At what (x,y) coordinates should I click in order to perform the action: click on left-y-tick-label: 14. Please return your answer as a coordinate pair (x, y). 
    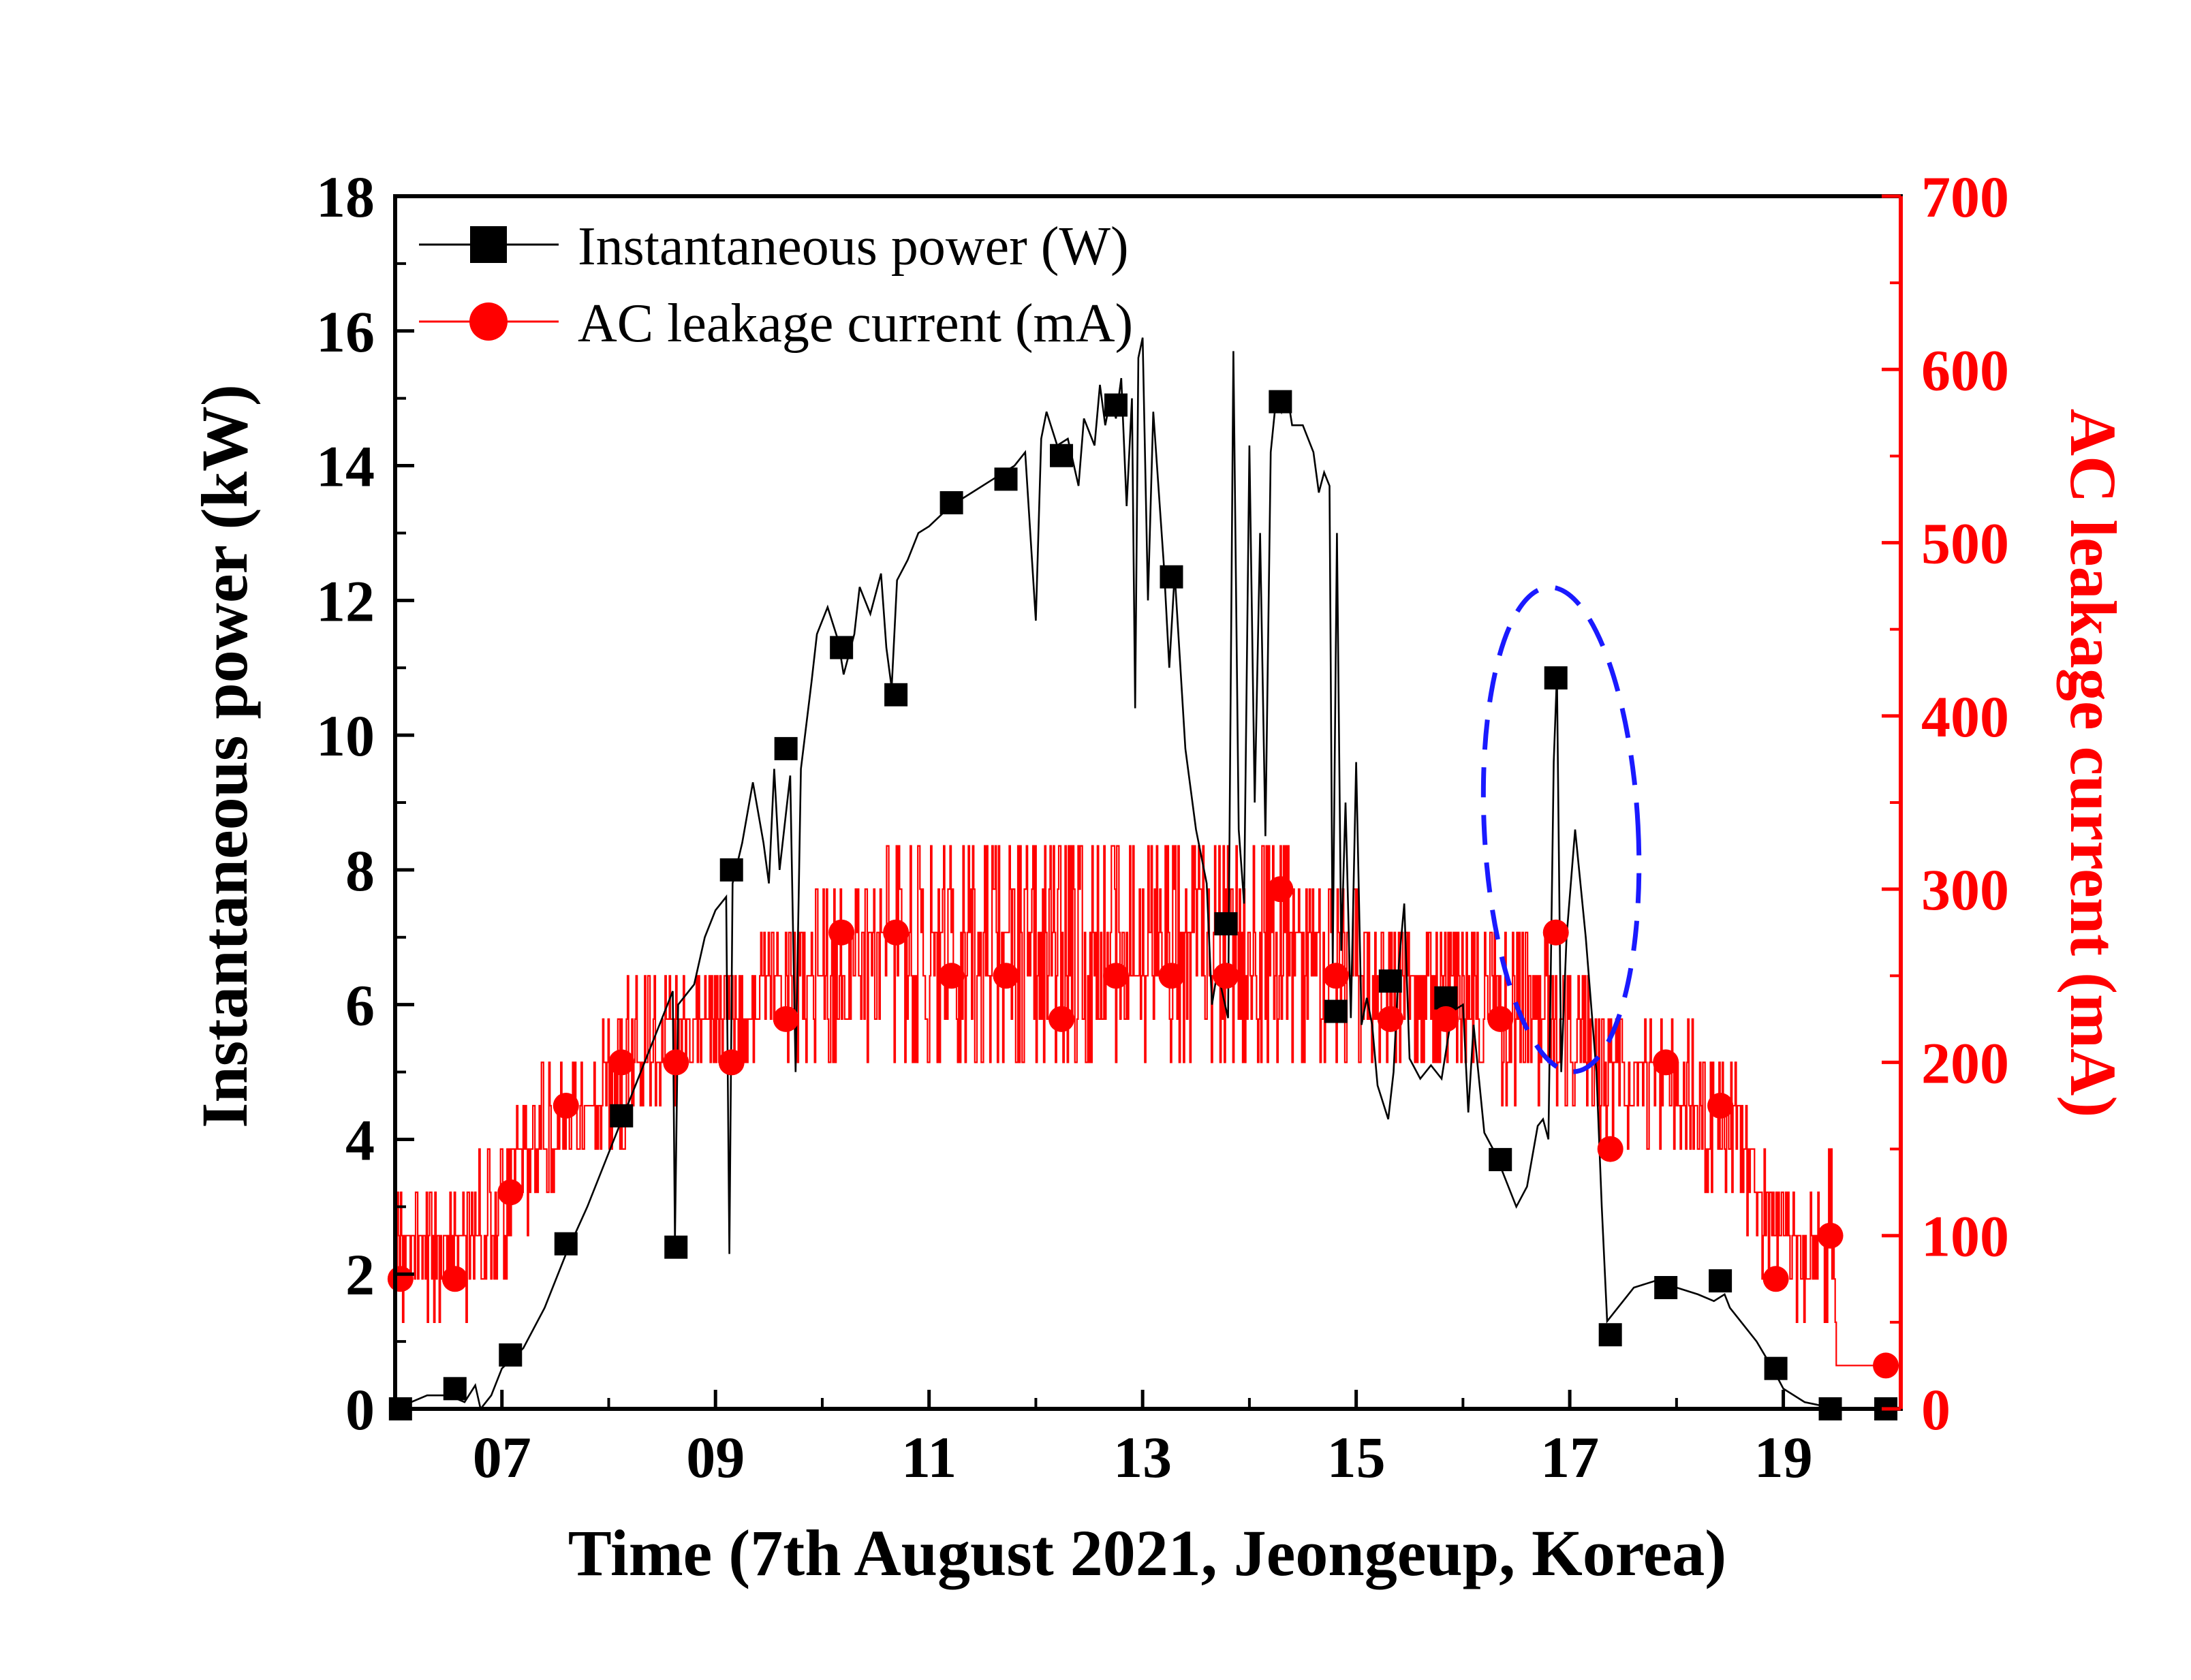
    Looking at the image, I should click on (345, 466).